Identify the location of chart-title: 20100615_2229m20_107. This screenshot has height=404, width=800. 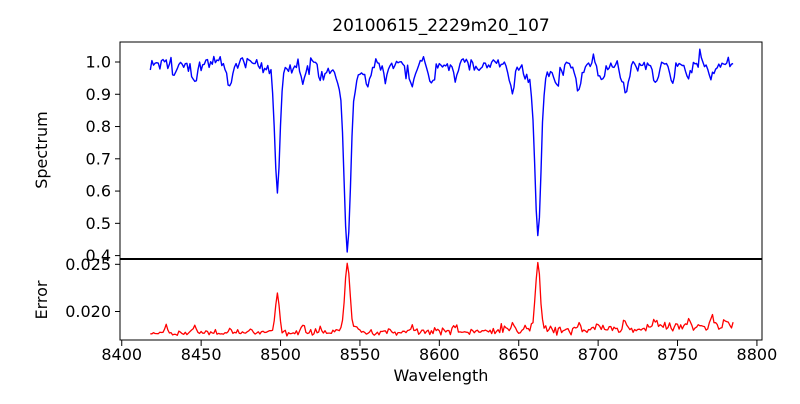
(440, 26).